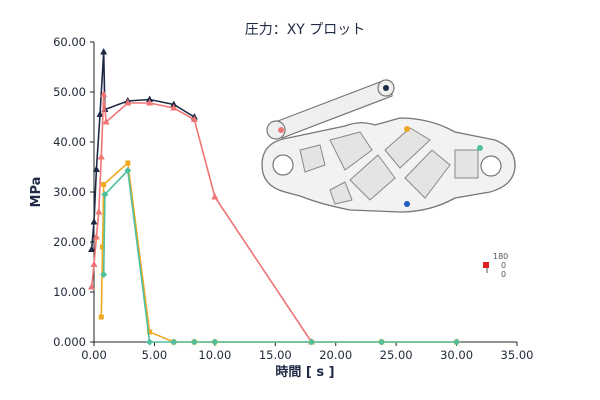  What do you see at coordinates (214, 355) in the screenshot?
I see `x-tick-label: 10.00` at bounding box center [214, 355].